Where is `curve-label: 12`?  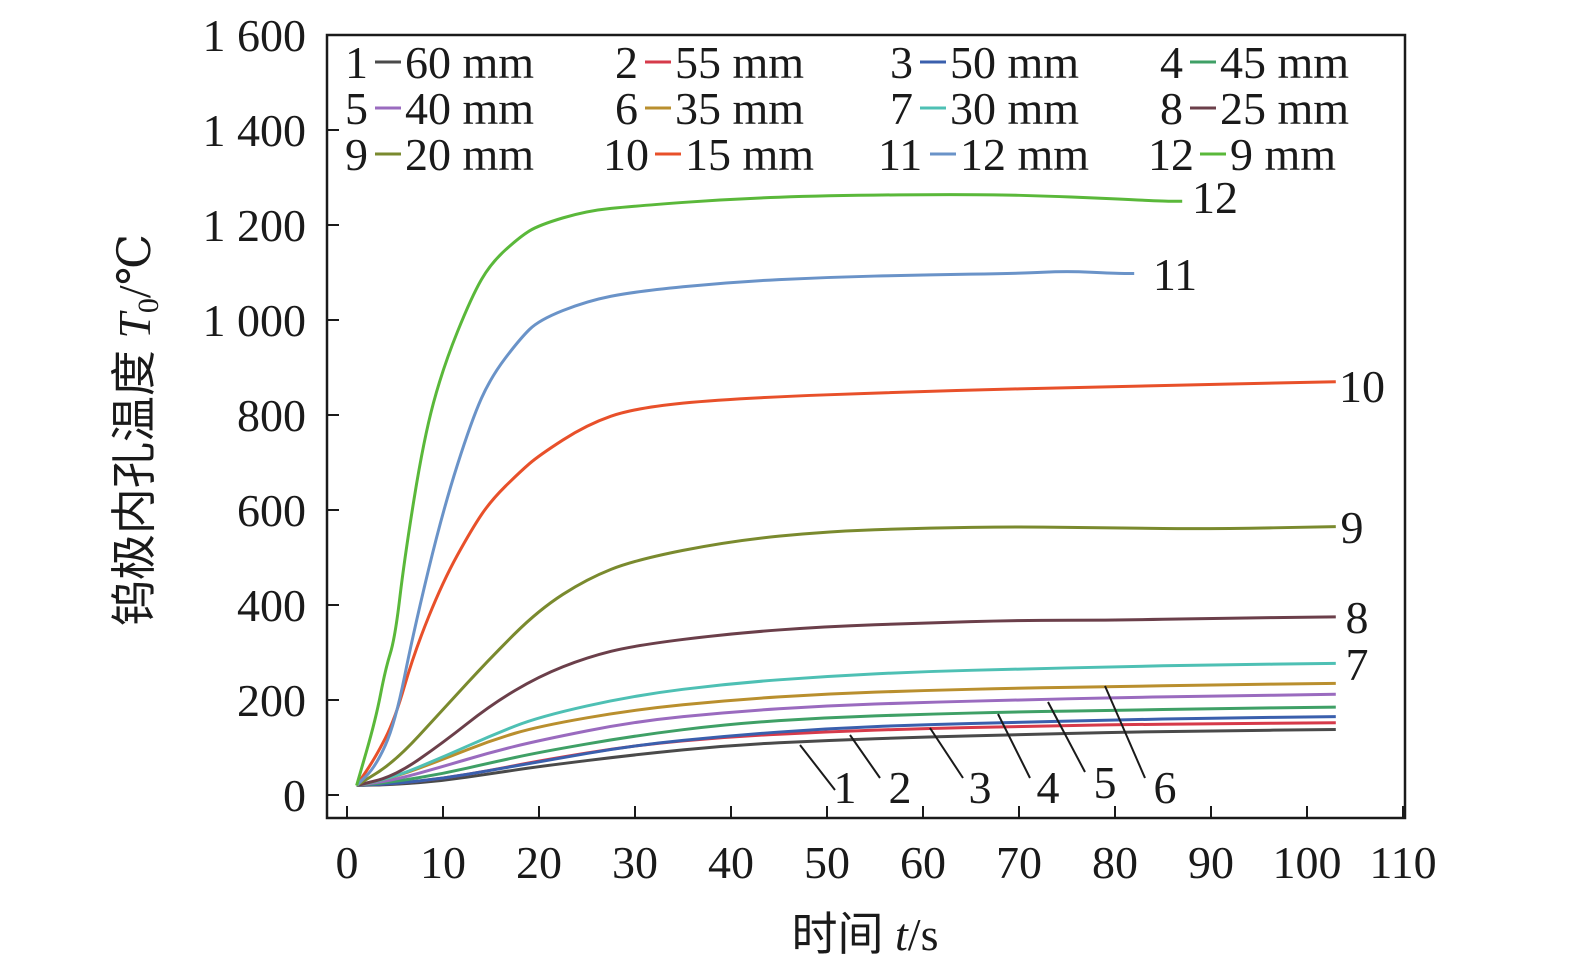
curve-label: 12 is located at coordinates (1215, 197).